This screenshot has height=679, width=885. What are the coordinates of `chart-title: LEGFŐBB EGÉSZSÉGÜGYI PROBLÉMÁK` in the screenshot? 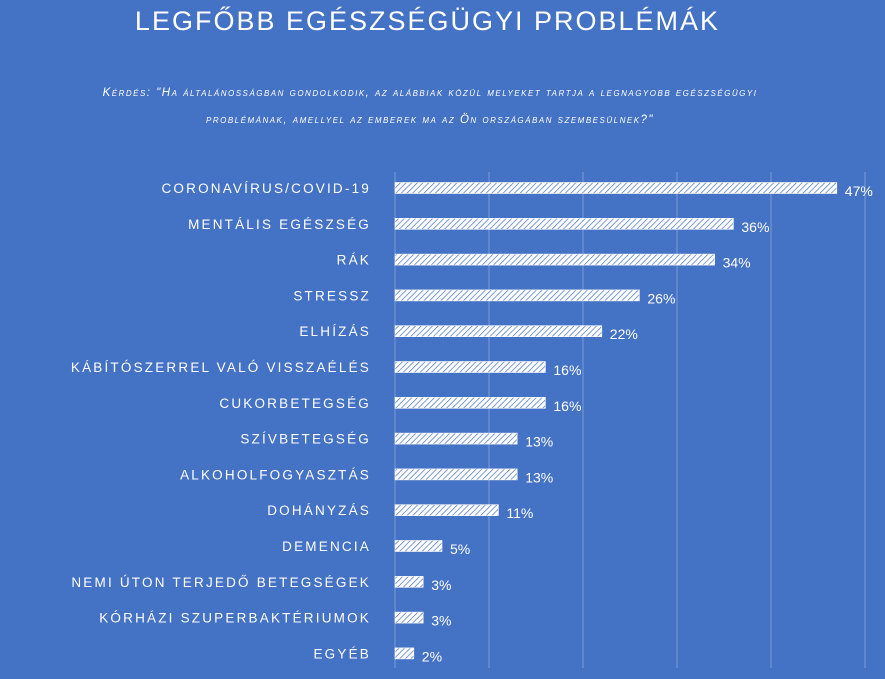 It's located at (427, 21).